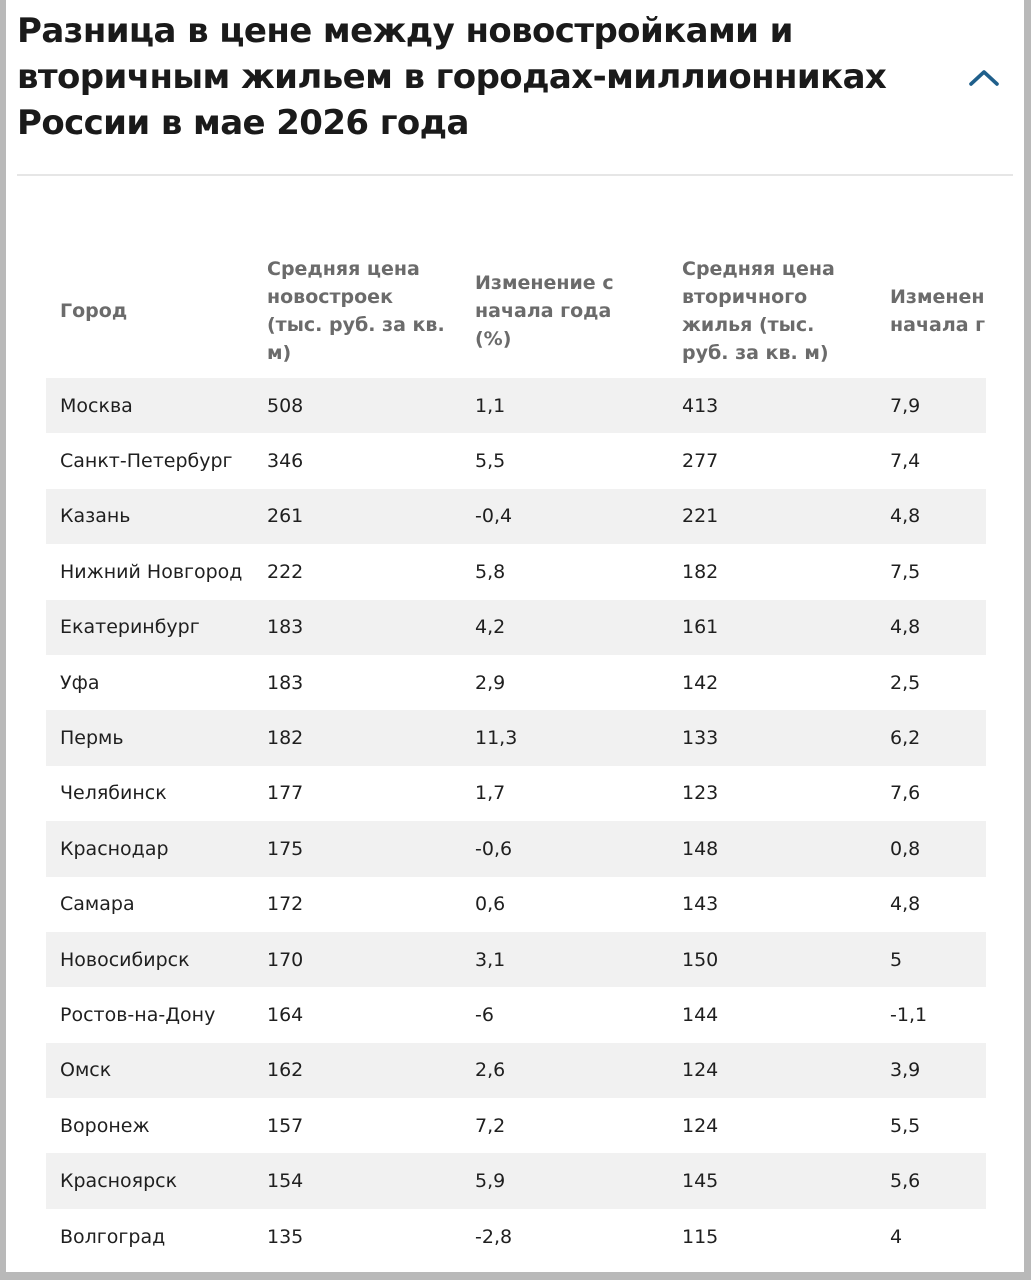 This screenshot has height=1280, width=1031. Describe the element at coordinates (938, 310) in the screenshot. I see `column-header-secondary-change: Изменение с начала года (%)` at that location.